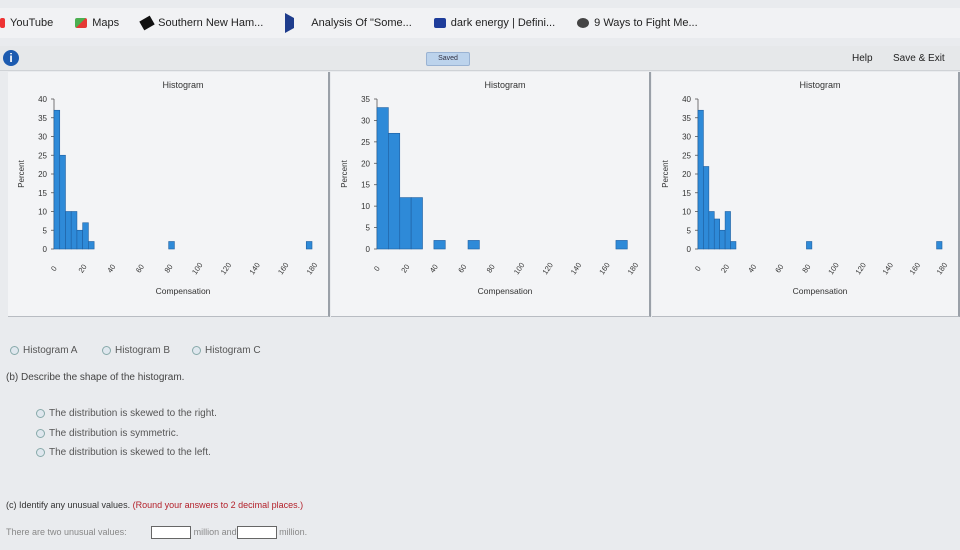 The width and height of the screenshot is (960, 550). I want to click on chart-b-x-tick-label: 0, so click(377, 268).